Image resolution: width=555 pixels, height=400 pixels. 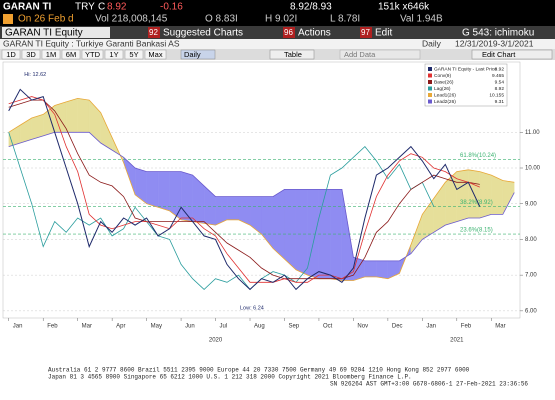 I want to click on x-tick-label: Sep, so click(x=293, y=327).